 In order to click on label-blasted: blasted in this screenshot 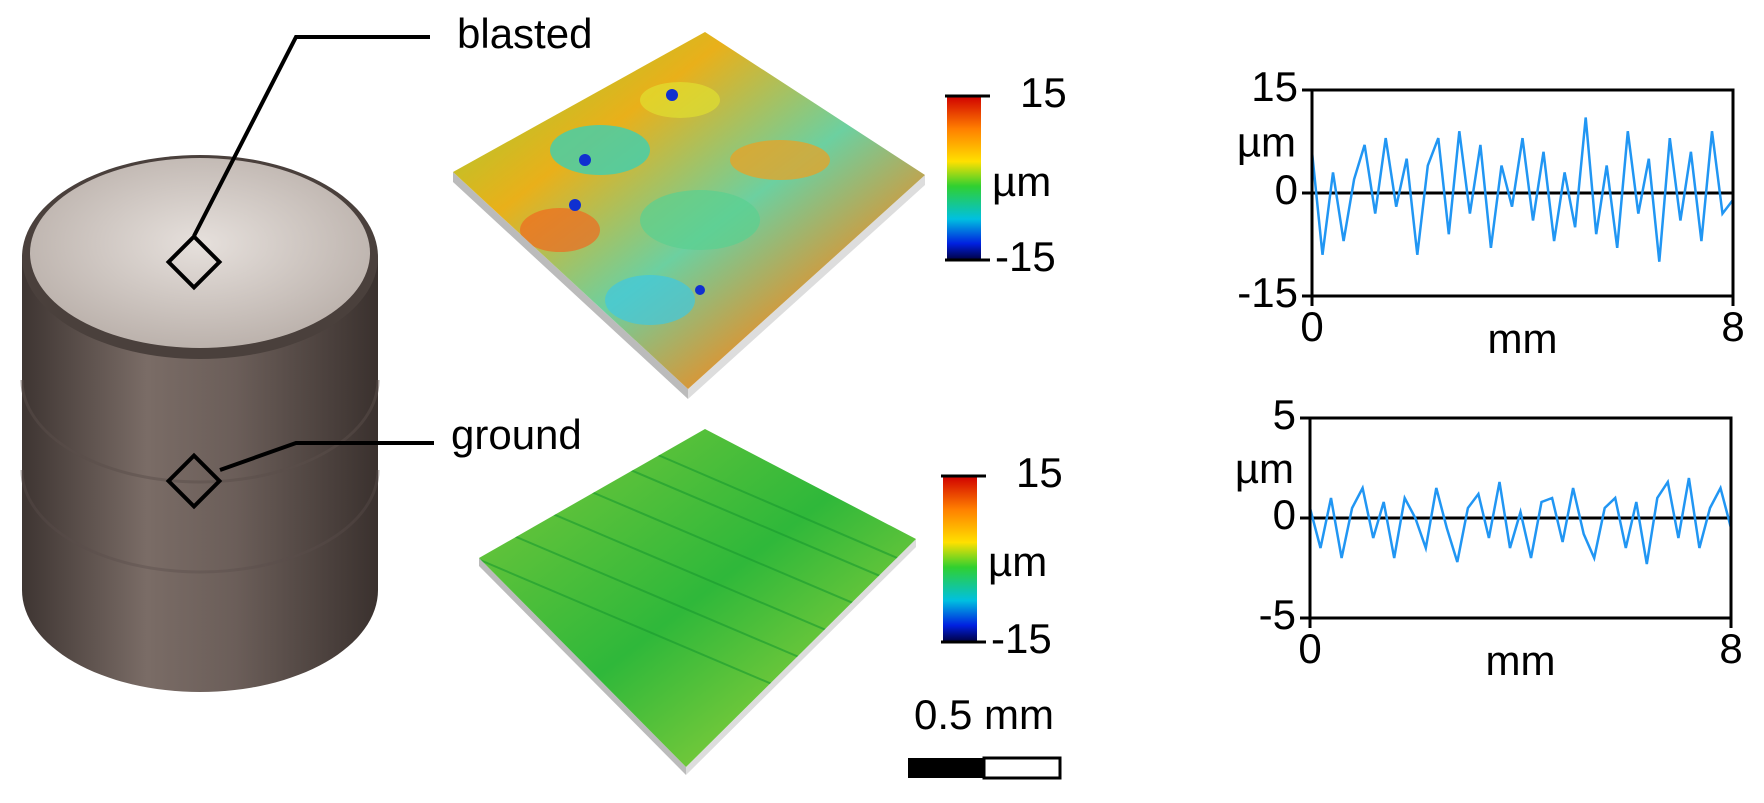, I will do `click(524, 33)`.